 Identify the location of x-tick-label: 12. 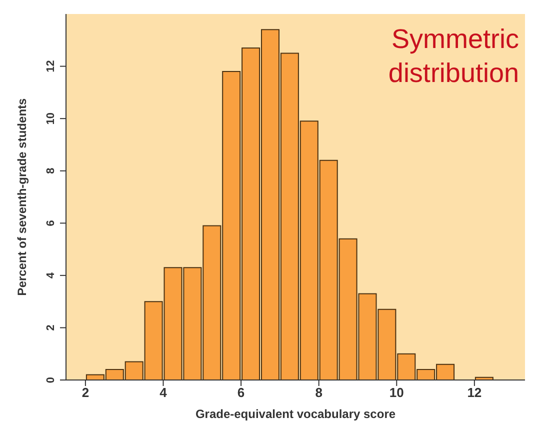
(474, 392).